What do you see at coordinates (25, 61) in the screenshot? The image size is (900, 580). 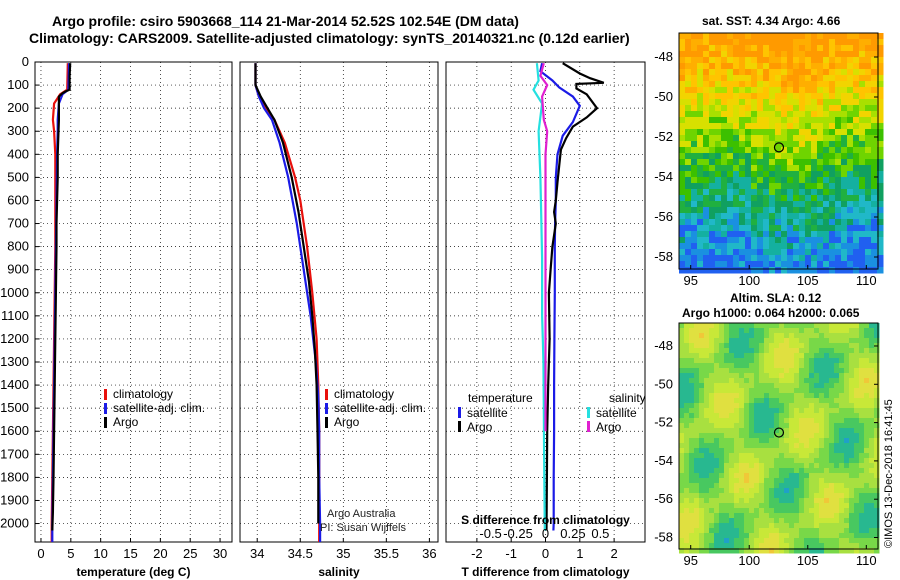 I see `y-tick-label: 0` at bounding box center [25, 61].